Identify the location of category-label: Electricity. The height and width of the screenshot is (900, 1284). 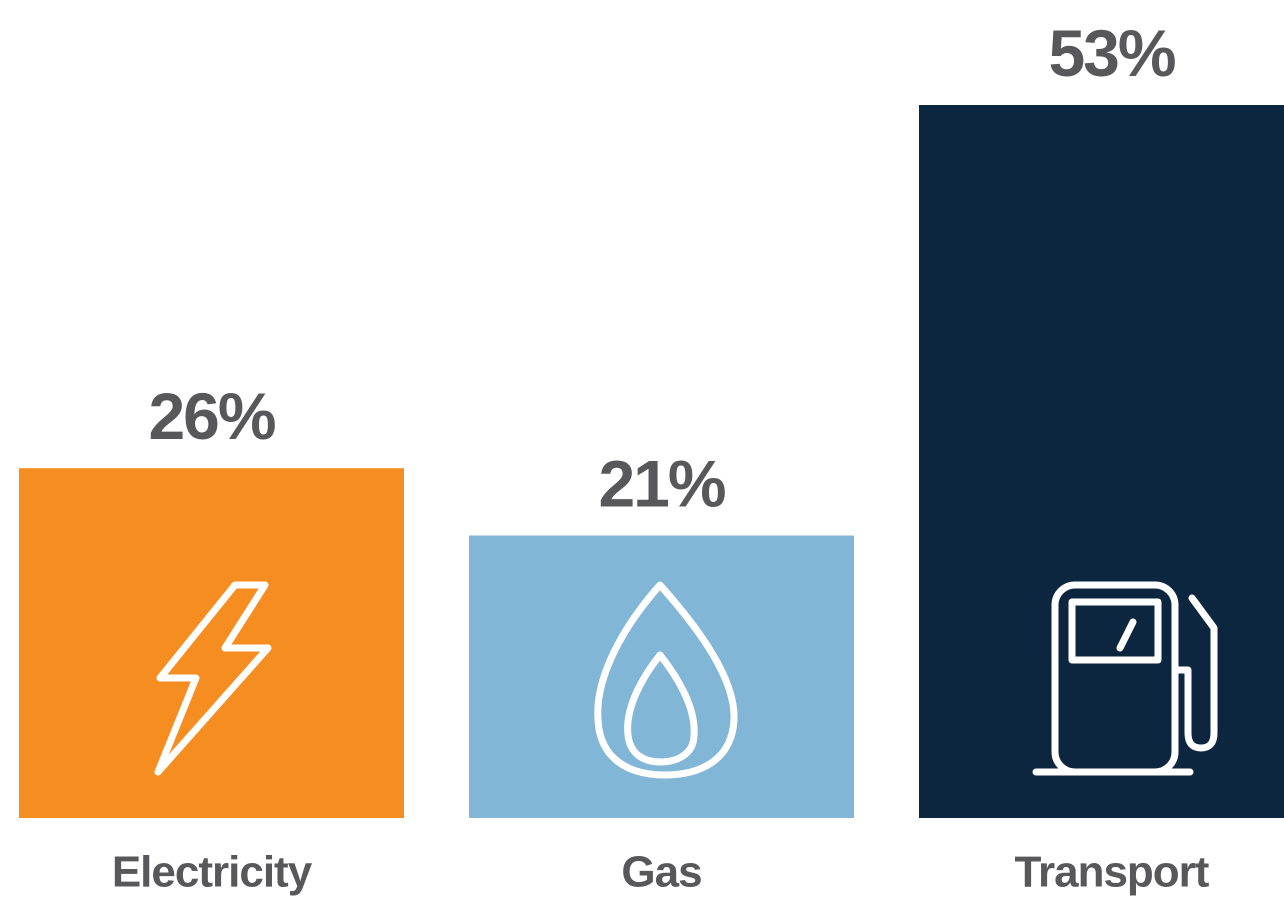
(212, 872).